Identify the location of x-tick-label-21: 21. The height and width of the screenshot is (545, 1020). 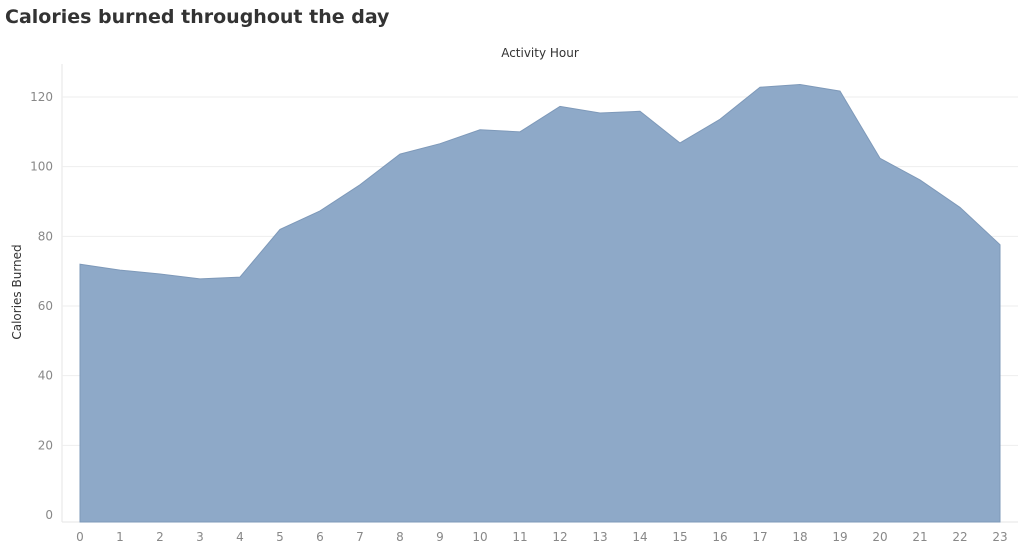
(919, 537).